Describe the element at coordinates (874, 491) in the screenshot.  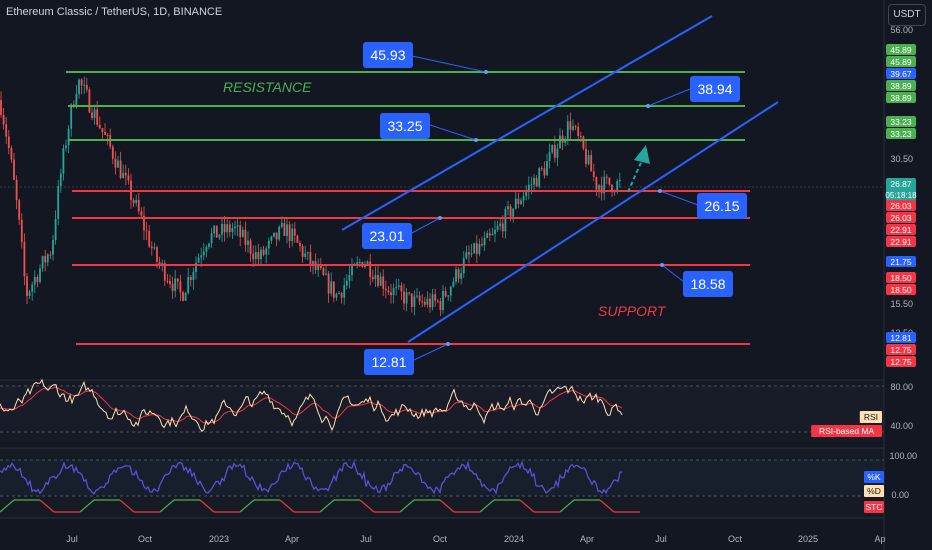
I see `stoch-label: %D` at that location.